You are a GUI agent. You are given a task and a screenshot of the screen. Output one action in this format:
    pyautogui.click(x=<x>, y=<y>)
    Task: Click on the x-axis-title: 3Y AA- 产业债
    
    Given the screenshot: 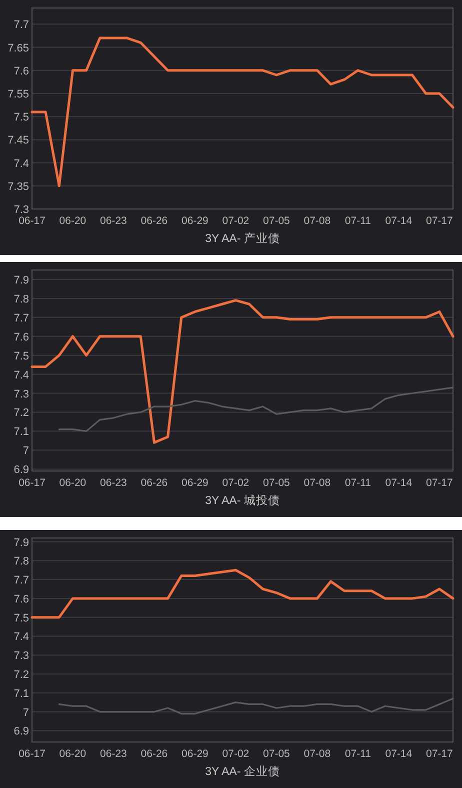 What is the action you would take?
    pyautogui.click(x=242, y=238)
    